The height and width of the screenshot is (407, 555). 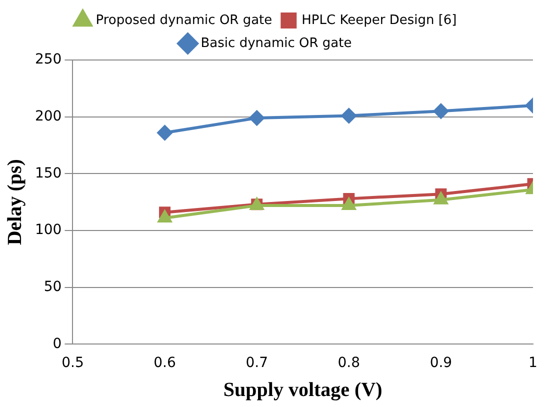 I want to click on y-tick-label: 0, so click(x=57, y=344).